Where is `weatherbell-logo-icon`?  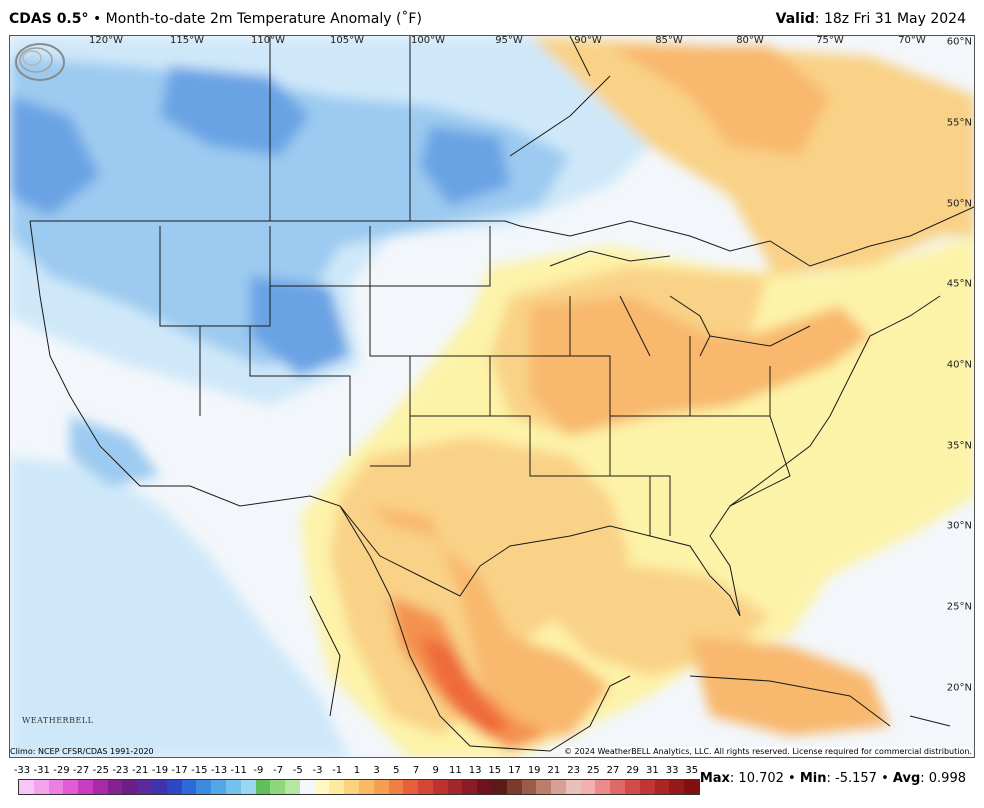 weatherbell-logo-icon is located at coordinates (40, 62).